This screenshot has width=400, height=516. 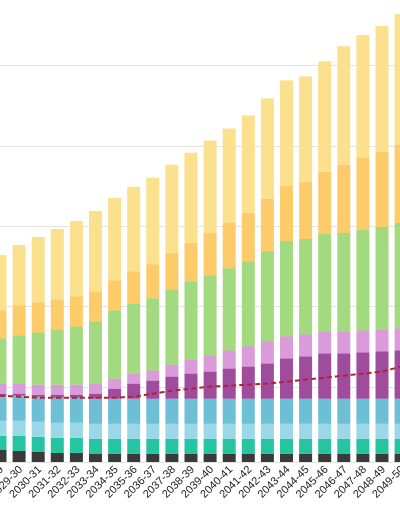 I want to click on bar-segment-s0-c5, so click(x=95, y=457).